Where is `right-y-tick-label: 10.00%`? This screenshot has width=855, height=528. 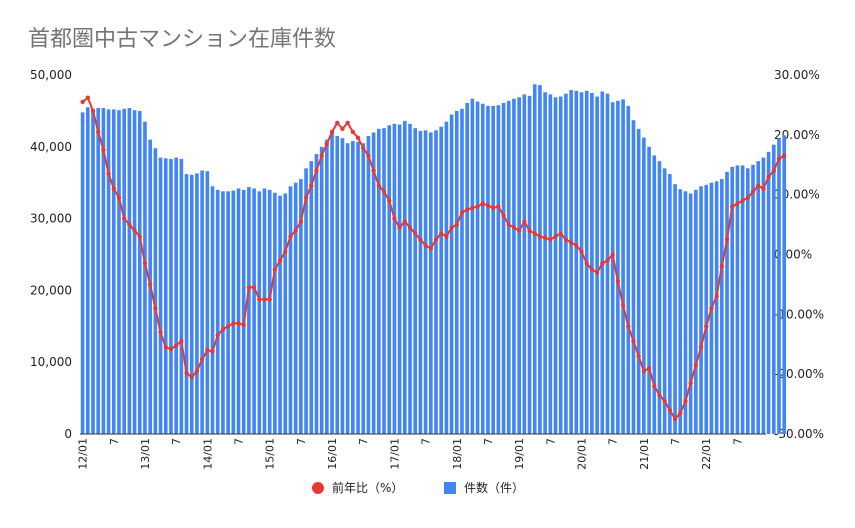
right-y-tick-label: 10.00% is located at coordinates (797, 195).